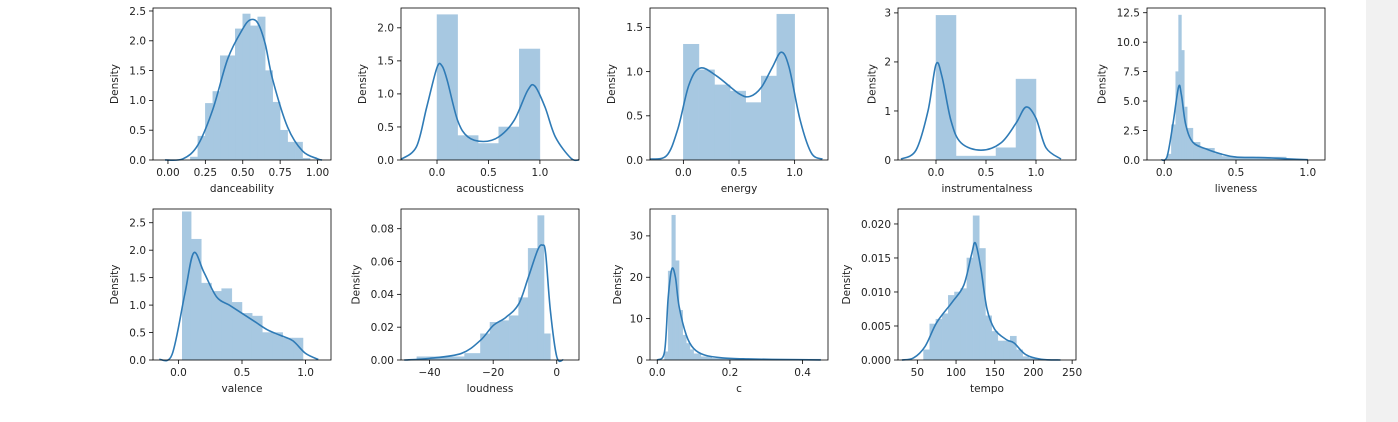  I want to click on subplot-instrumentalness: 0.0 0.5 1.0 0 1 2 3 instrumentalness Density, so click(972, 101).